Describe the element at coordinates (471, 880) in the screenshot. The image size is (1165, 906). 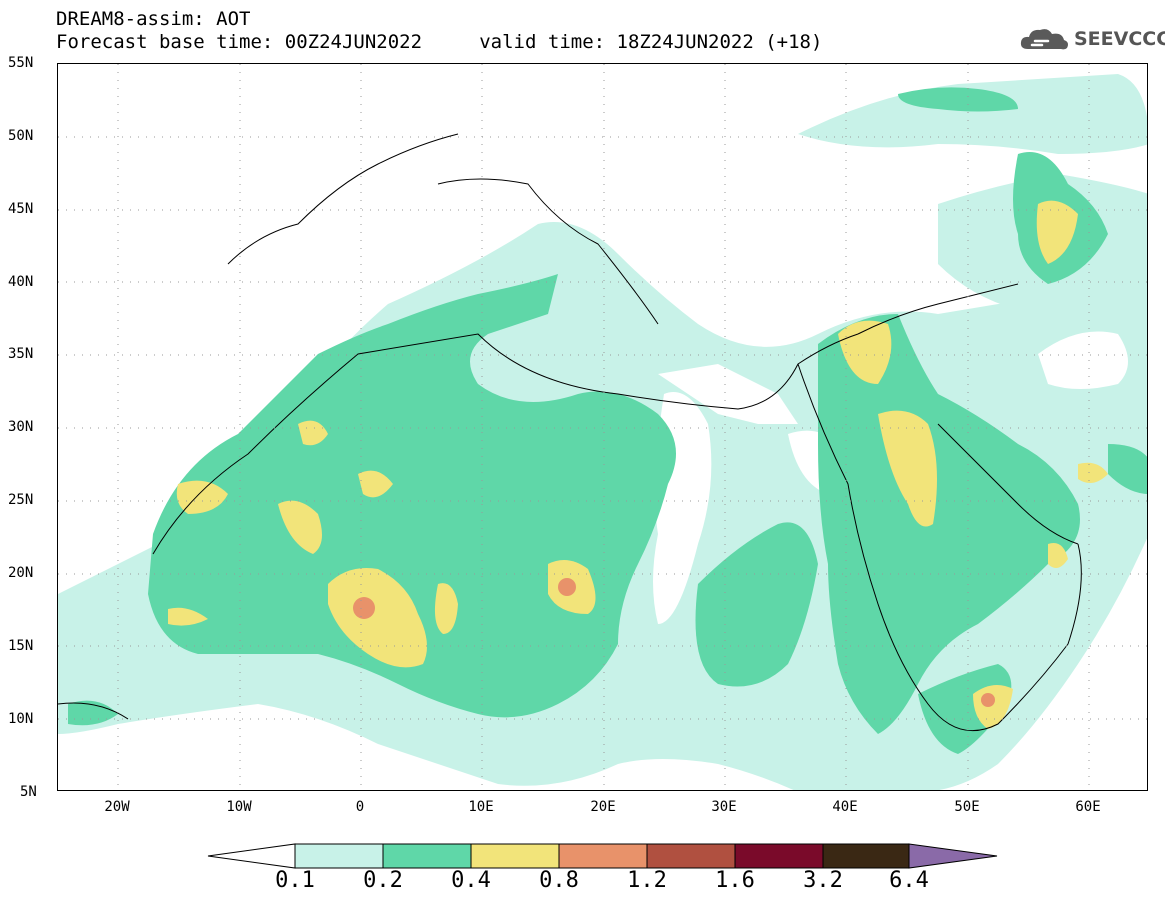
I see `colorbar-label: 0.4` at that location.